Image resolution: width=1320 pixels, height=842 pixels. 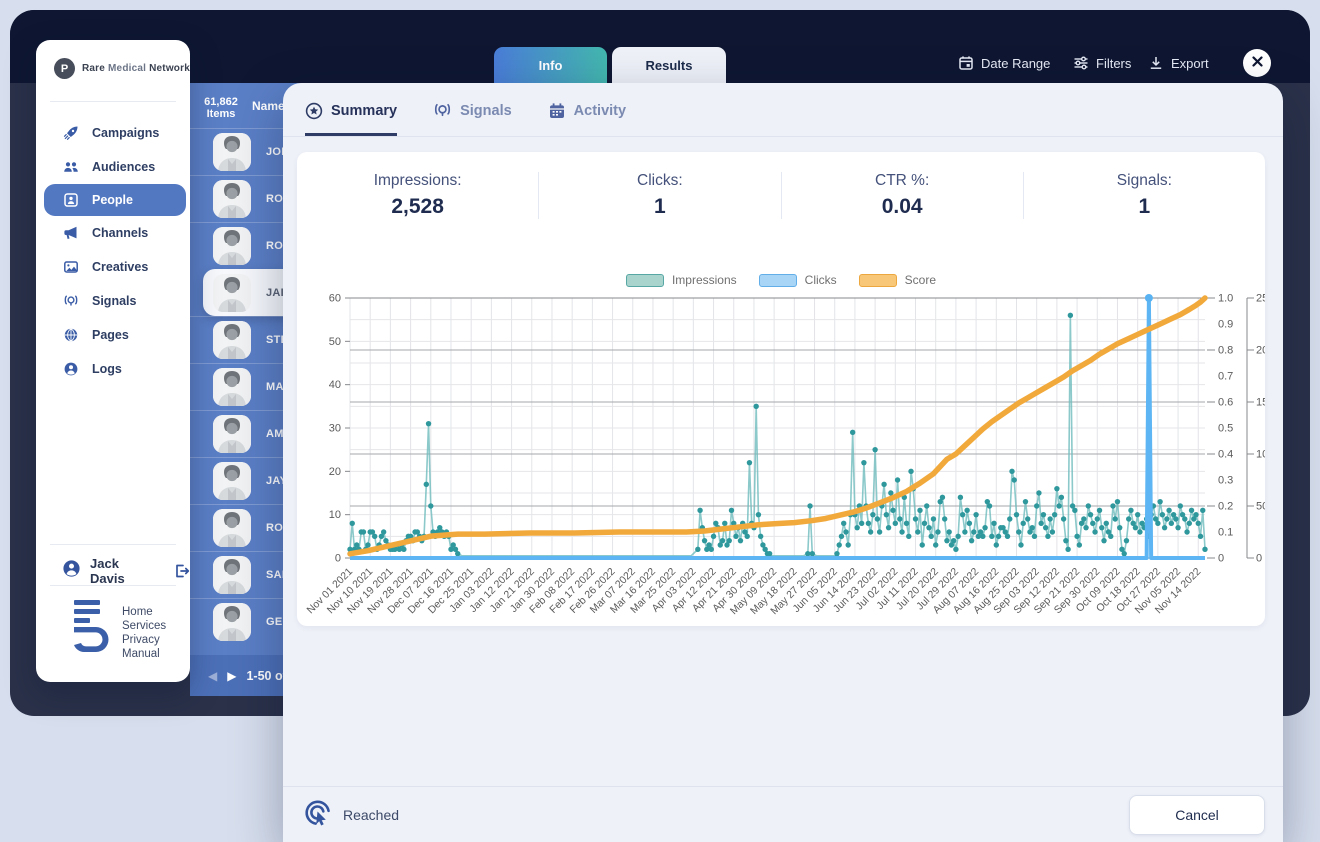 What do you see at coordinates (335, 515) in the screenshot?
I see `svg-text: 10` at bounding box center [335, 515].